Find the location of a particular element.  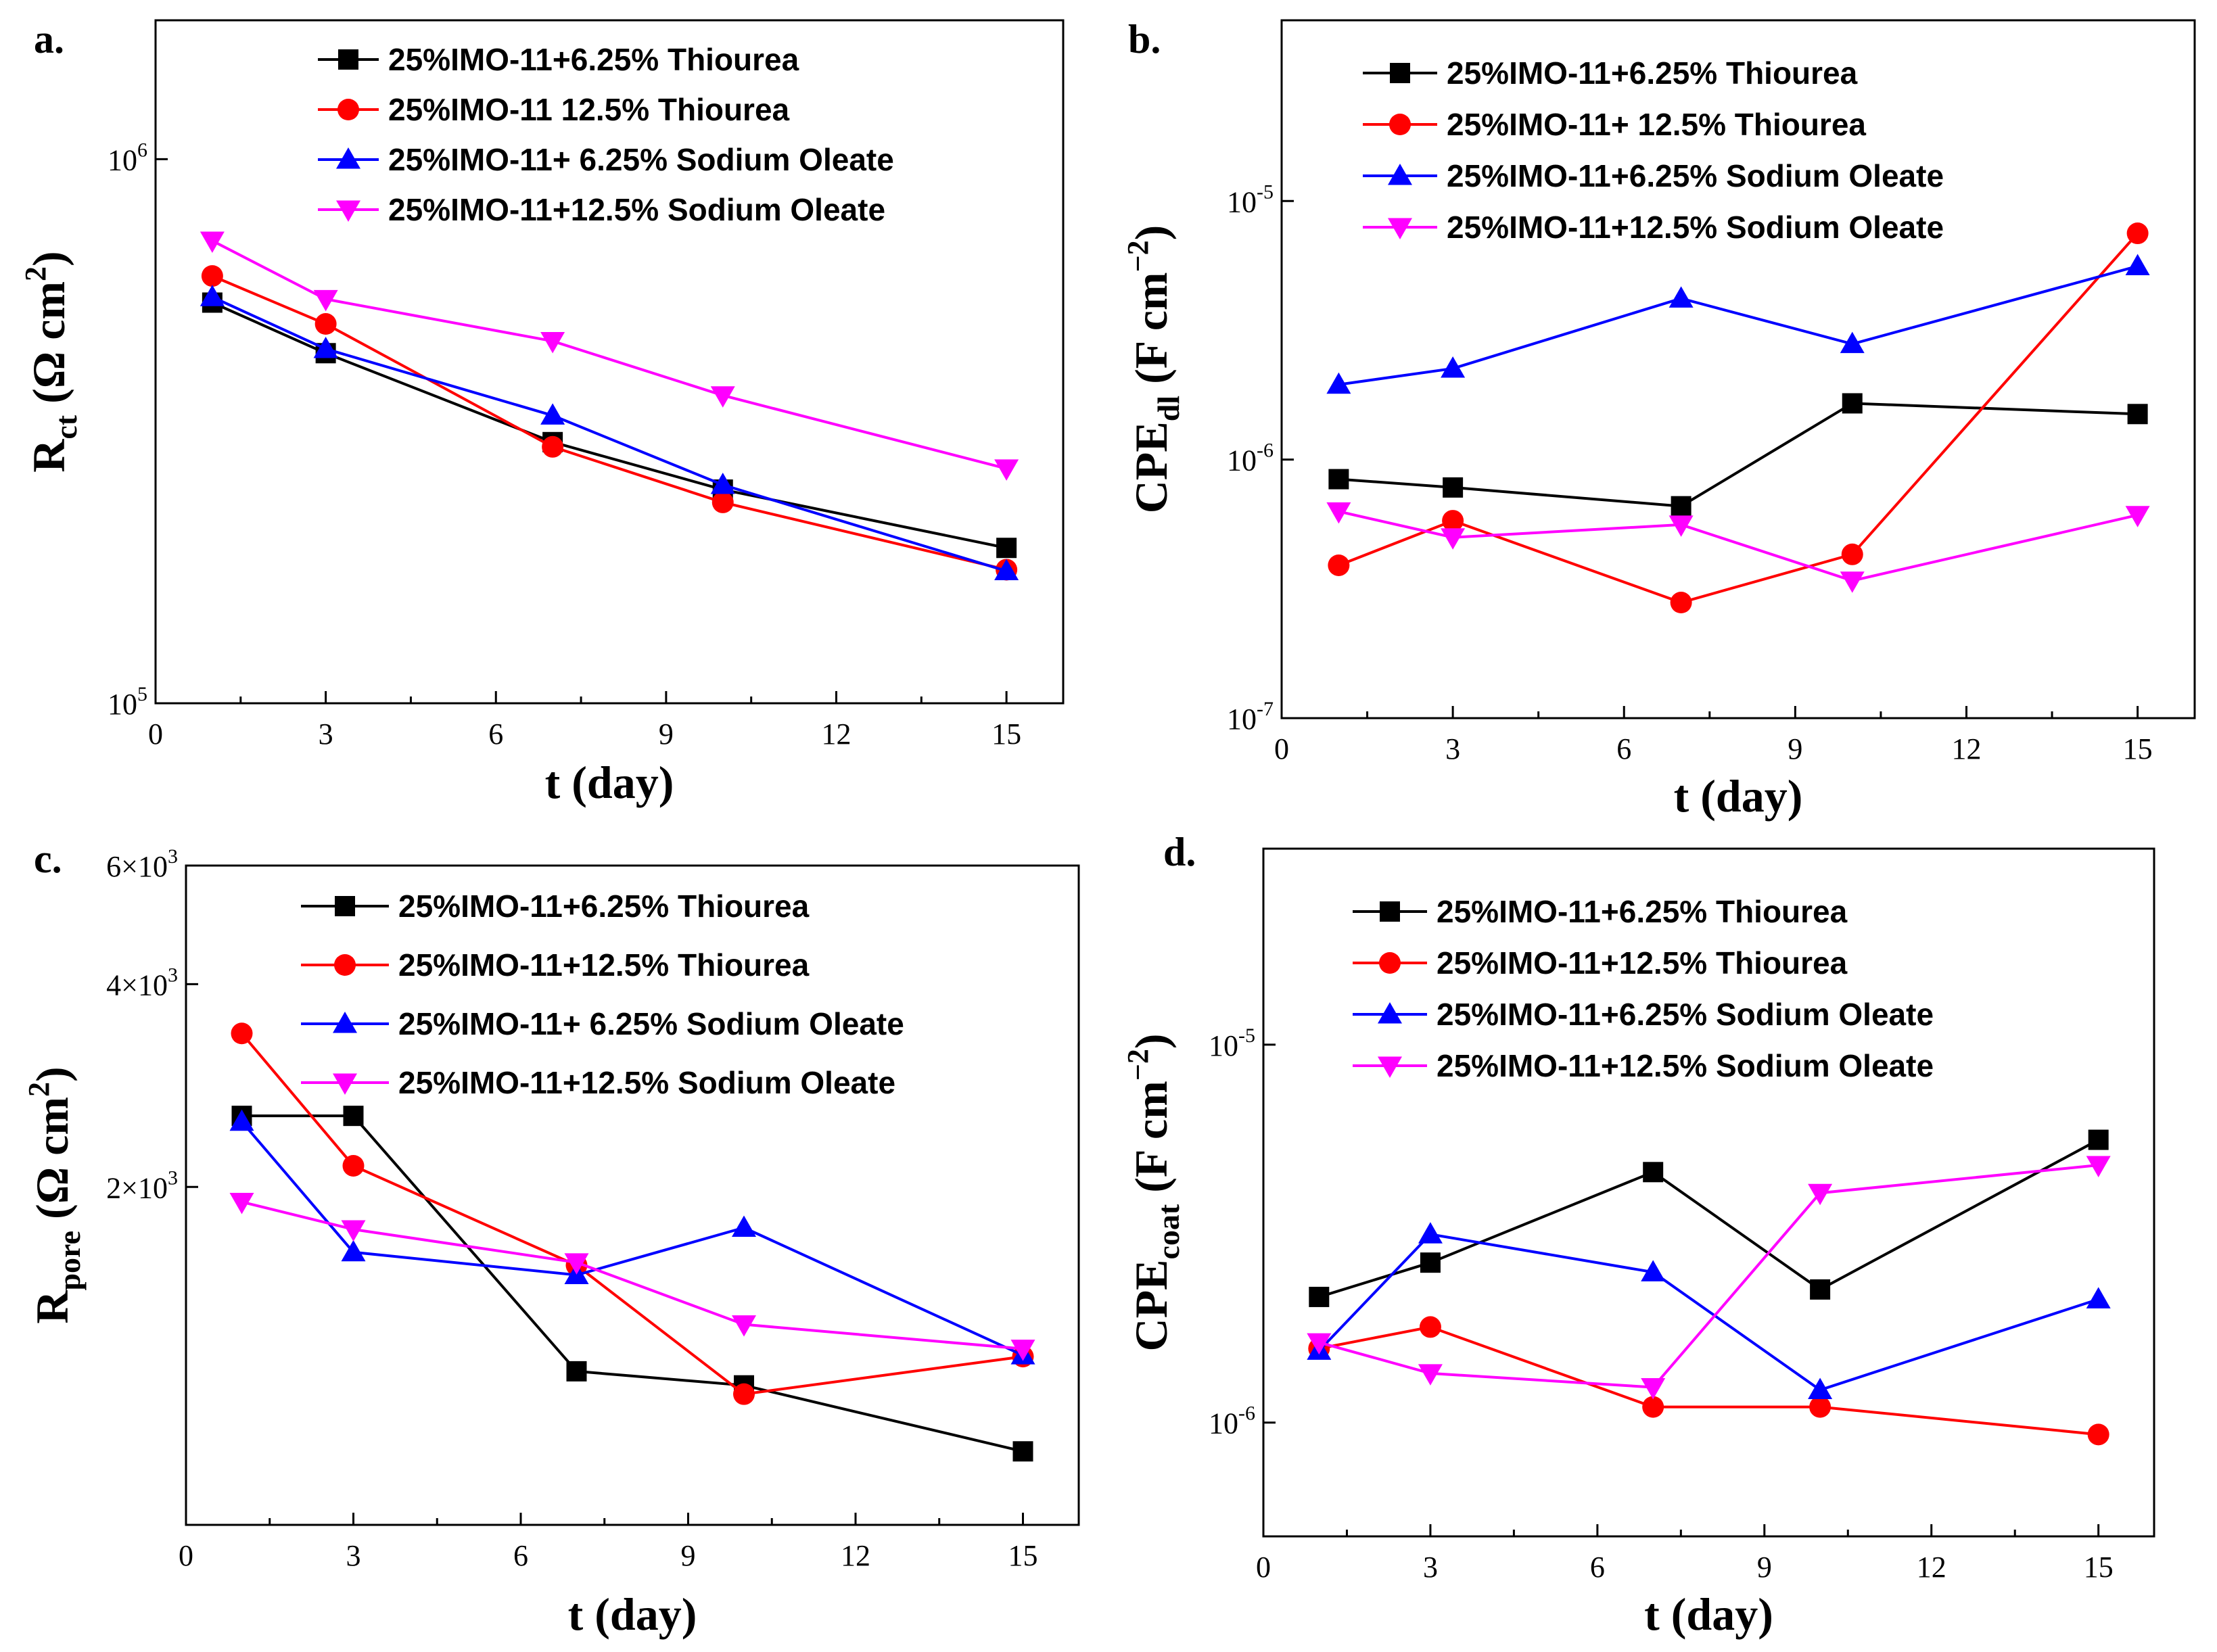

x-tick-label: 12 is located at coordinates (1967, 748).